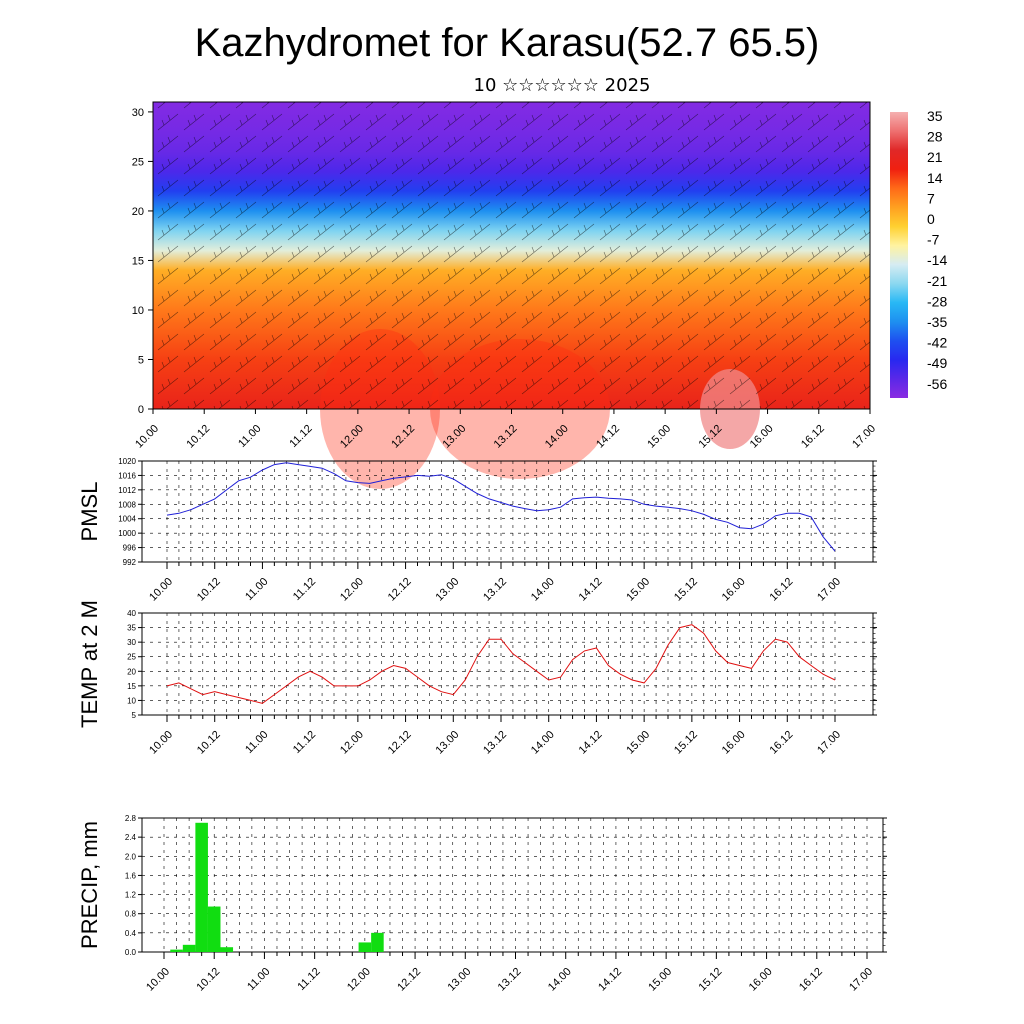  Describe the element at coordinates (127, 533) in the screenshot. I see `ytick-label: 1000` at that location.